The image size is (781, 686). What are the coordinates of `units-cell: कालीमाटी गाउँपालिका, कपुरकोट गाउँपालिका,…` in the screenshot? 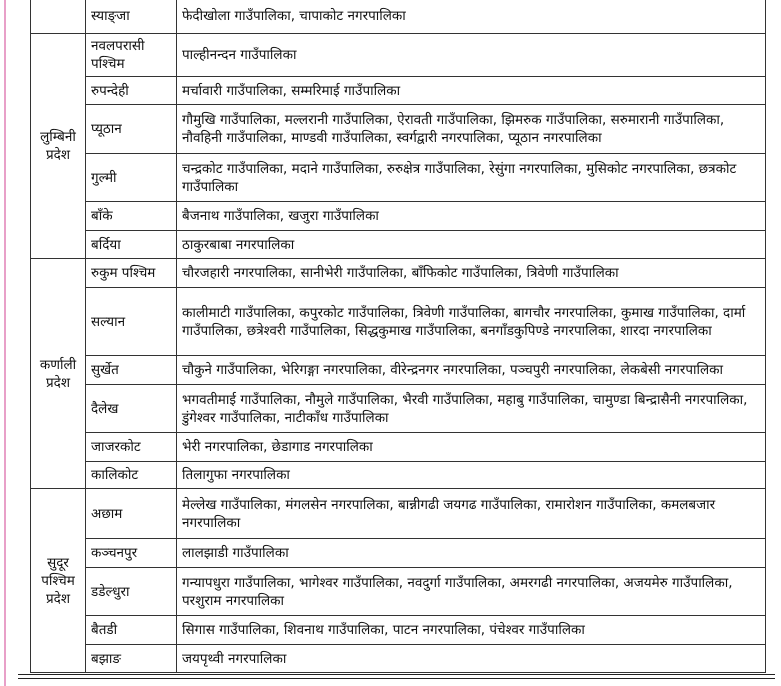 It's located at (471, 321).